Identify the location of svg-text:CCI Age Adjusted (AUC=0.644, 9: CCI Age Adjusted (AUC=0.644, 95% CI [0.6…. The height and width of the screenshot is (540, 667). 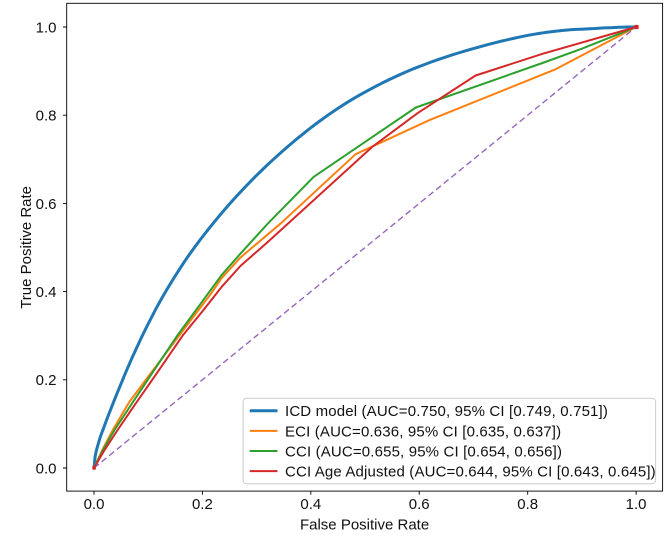
(470, 472).